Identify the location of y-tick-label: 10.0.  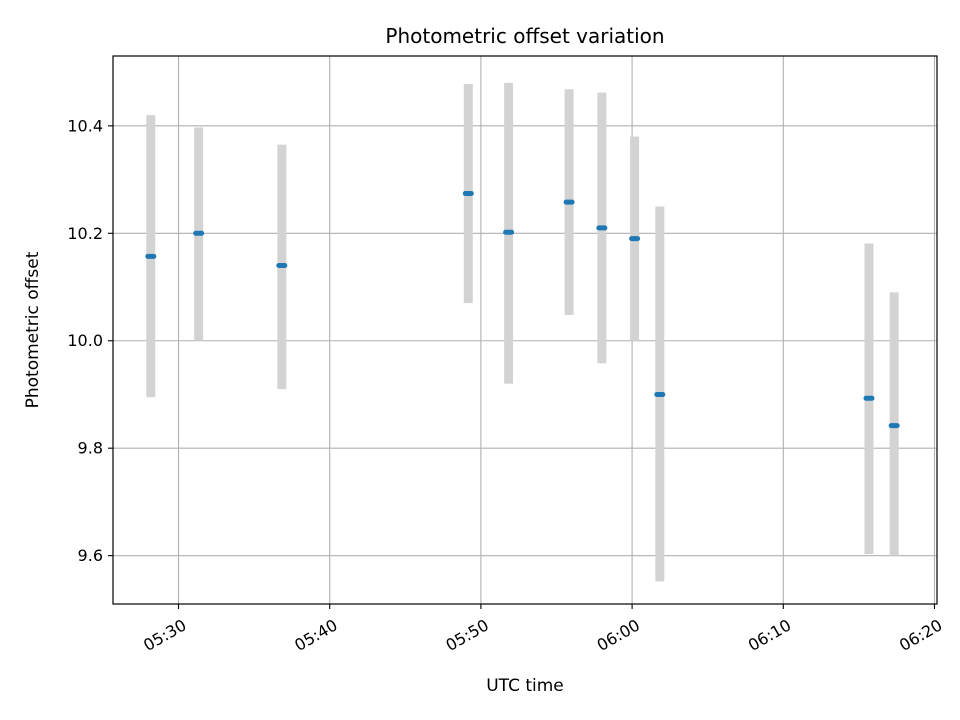
(85, 340).